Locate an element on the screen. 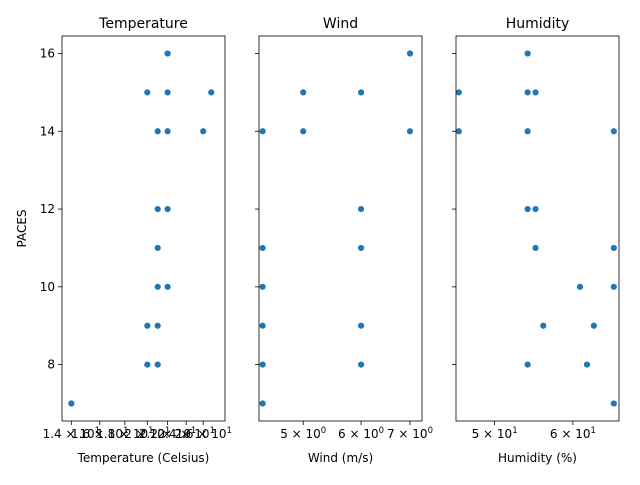 This screenshot has height=485, width=640. x-tick-label: 6 × 101 is located at coordinates (573, 433).